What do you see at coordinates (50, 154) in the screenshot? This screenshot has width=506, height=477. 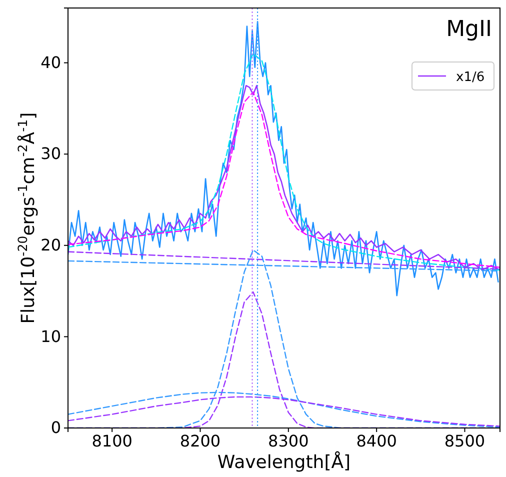 I see `y-tick-label: 30` at bounding box center [50, 154].